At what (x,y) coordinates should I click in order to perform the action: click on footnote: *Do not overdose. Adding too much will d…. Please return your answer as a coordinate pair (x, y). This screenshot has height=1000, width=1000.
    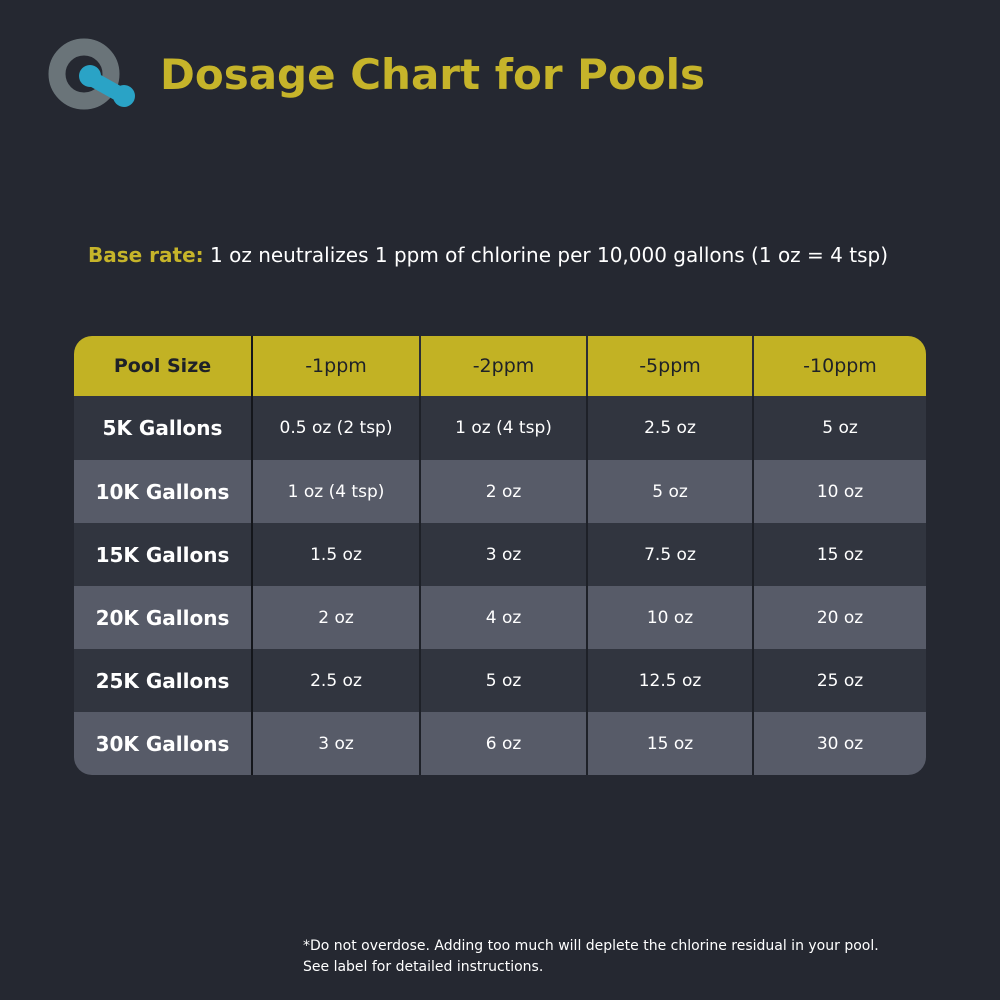
    Looking at the image, I should click on (591, 957).